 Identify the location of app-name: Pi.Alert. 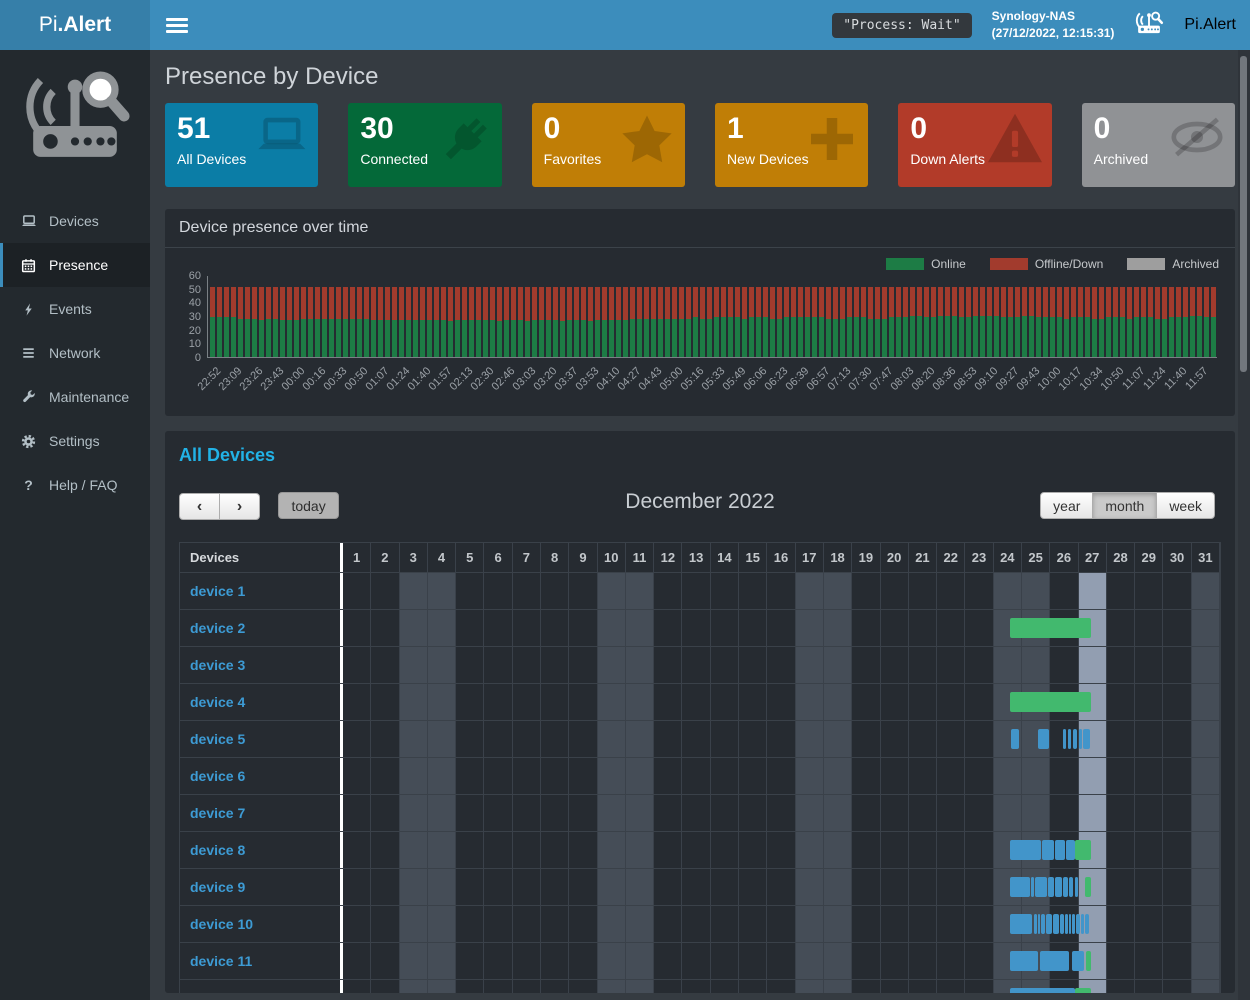
(1210, 24).